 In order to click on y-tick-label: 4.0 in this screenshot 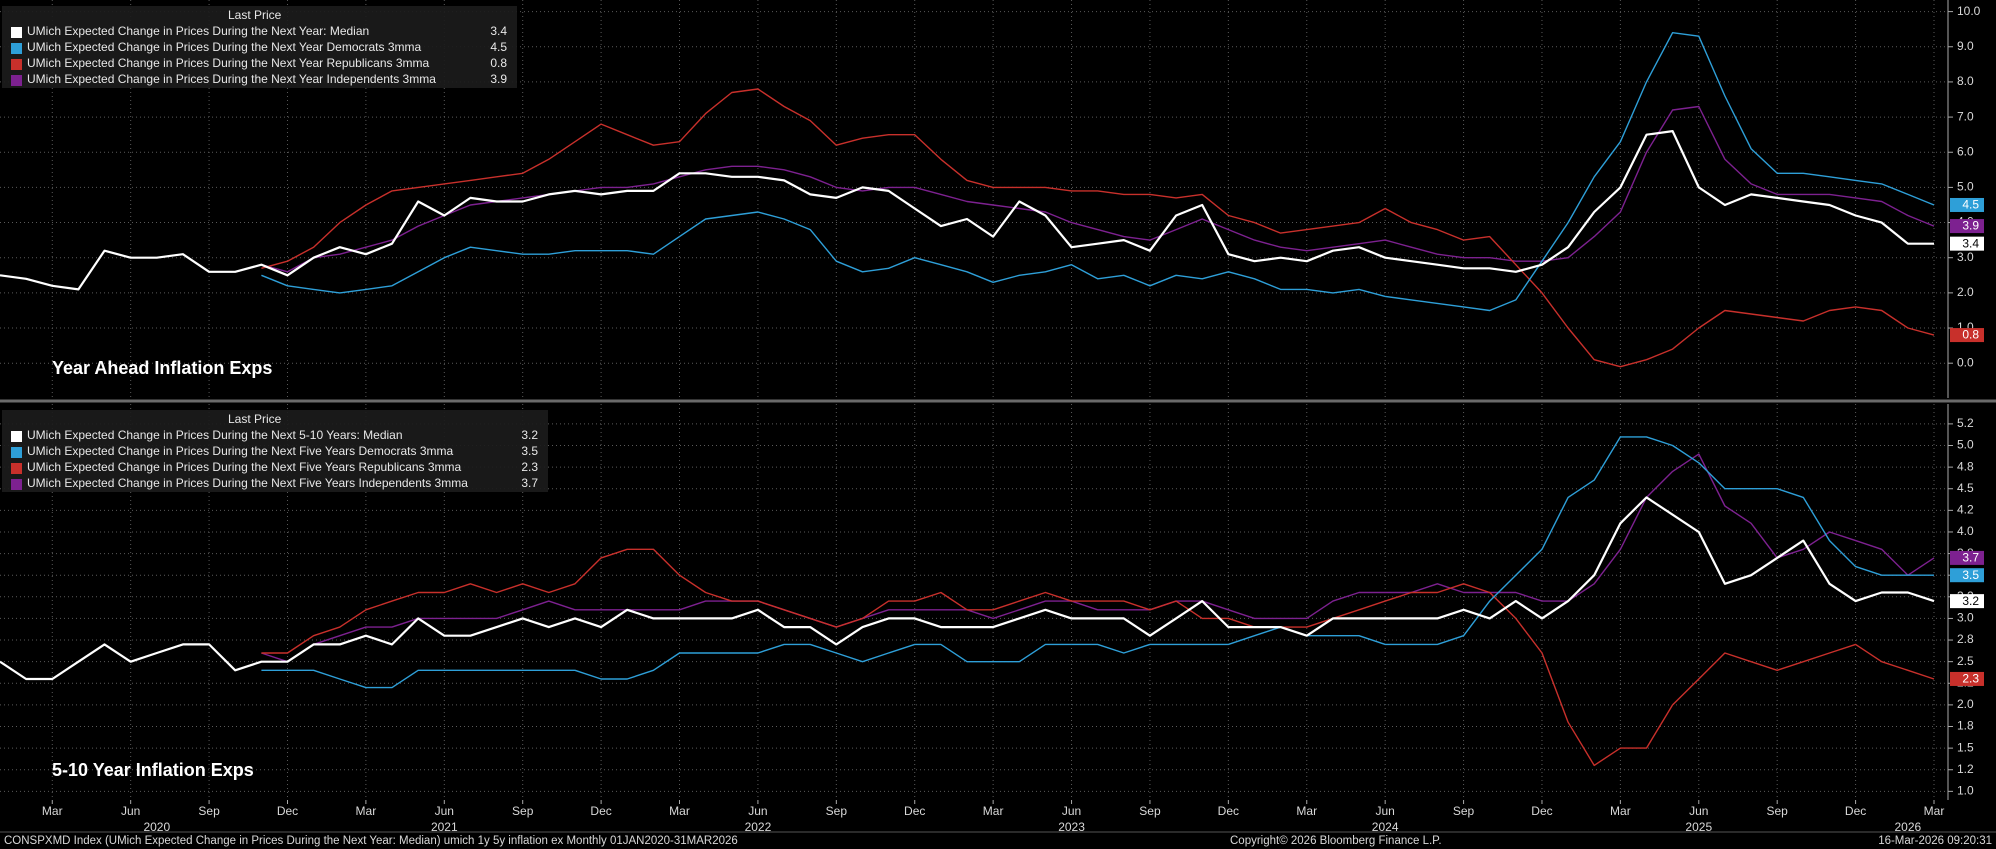, I will do `click(1965, 531)`.